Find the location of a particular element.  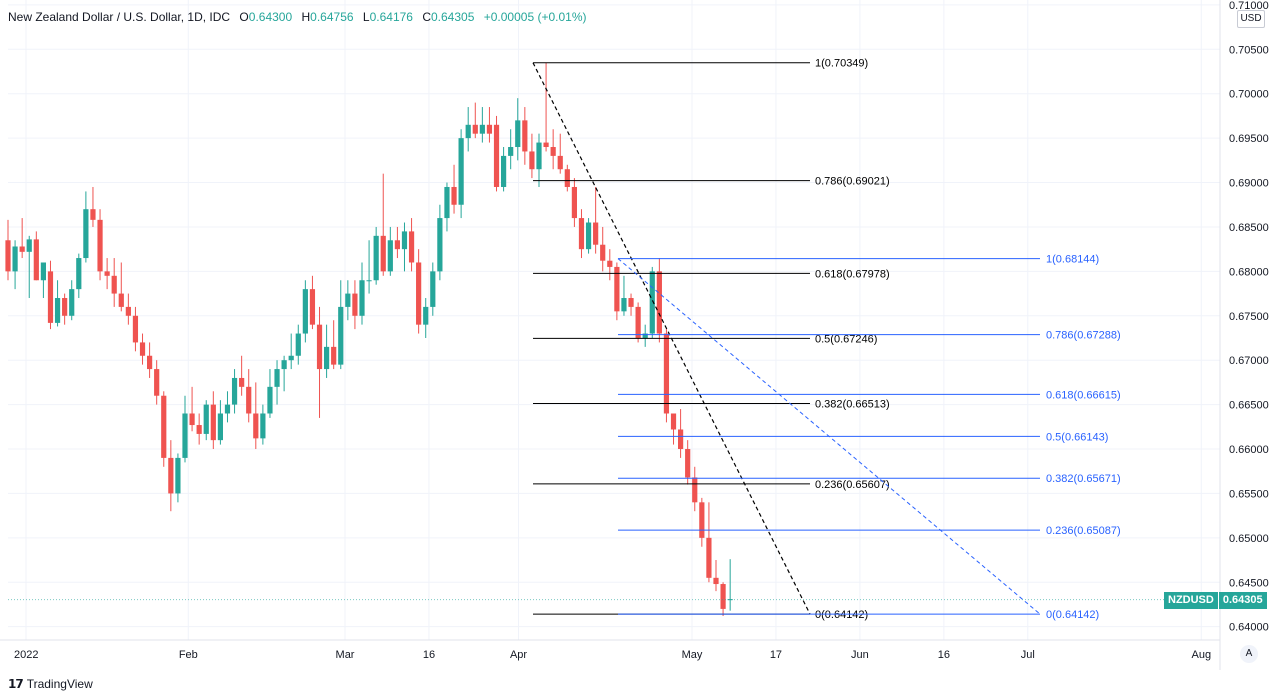

fib2-level-label: 1(0.68144) is located at coordinates (1072, 260).